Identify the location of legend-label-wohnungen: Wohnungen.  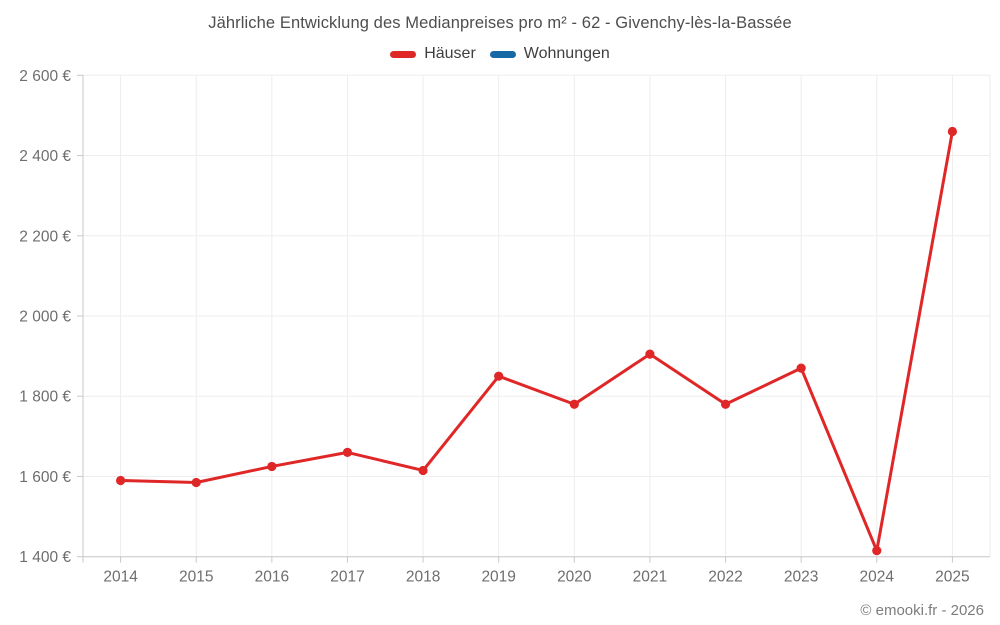
(566, 53).